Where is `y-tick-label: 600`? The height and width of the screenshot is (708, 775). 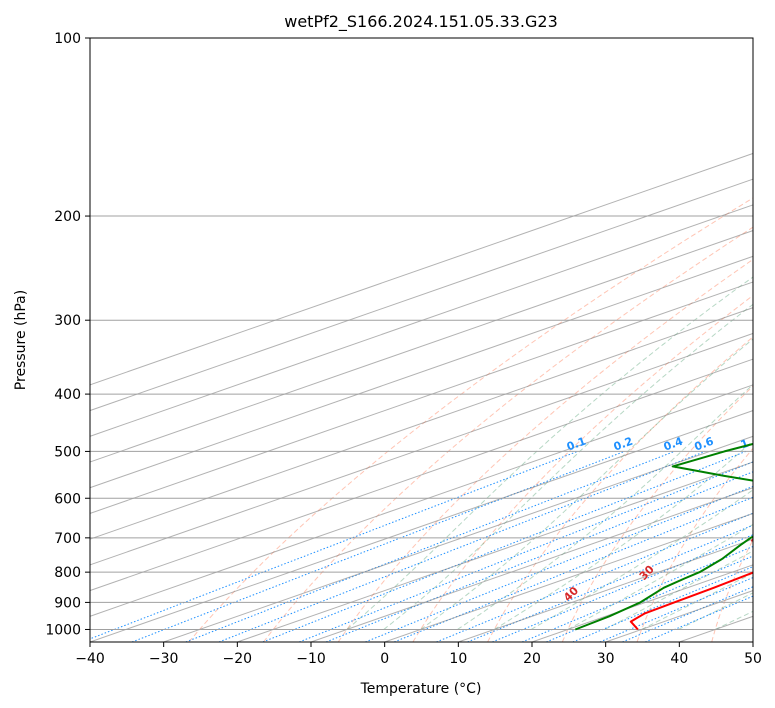 y-tick-label: 600 is located at coordinates (67, 499).